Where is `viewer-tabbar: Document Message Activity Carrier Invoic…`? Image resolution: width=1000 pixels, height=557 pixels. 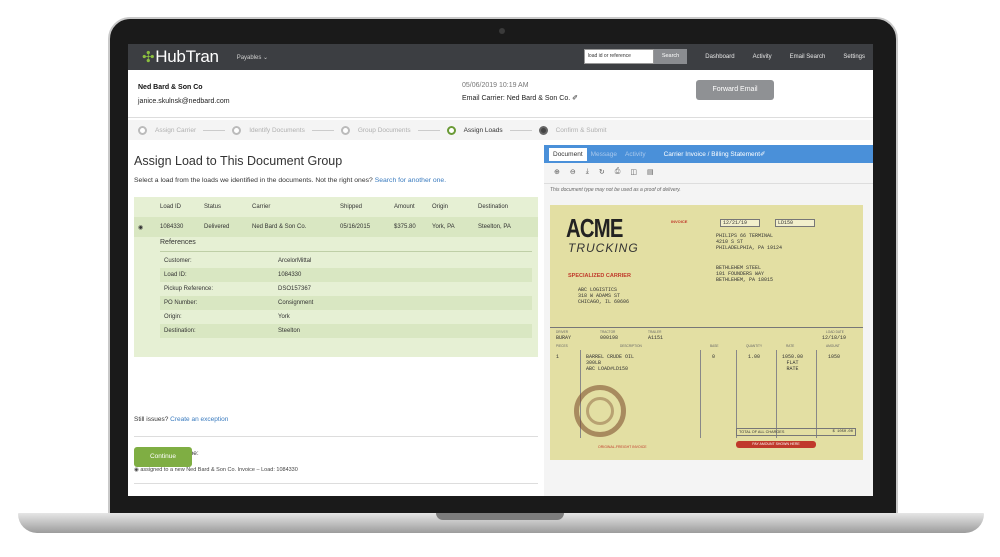 viewer-tabbar: Document Message Activity Carrier Invoic… is located at coordinates (708, 154).